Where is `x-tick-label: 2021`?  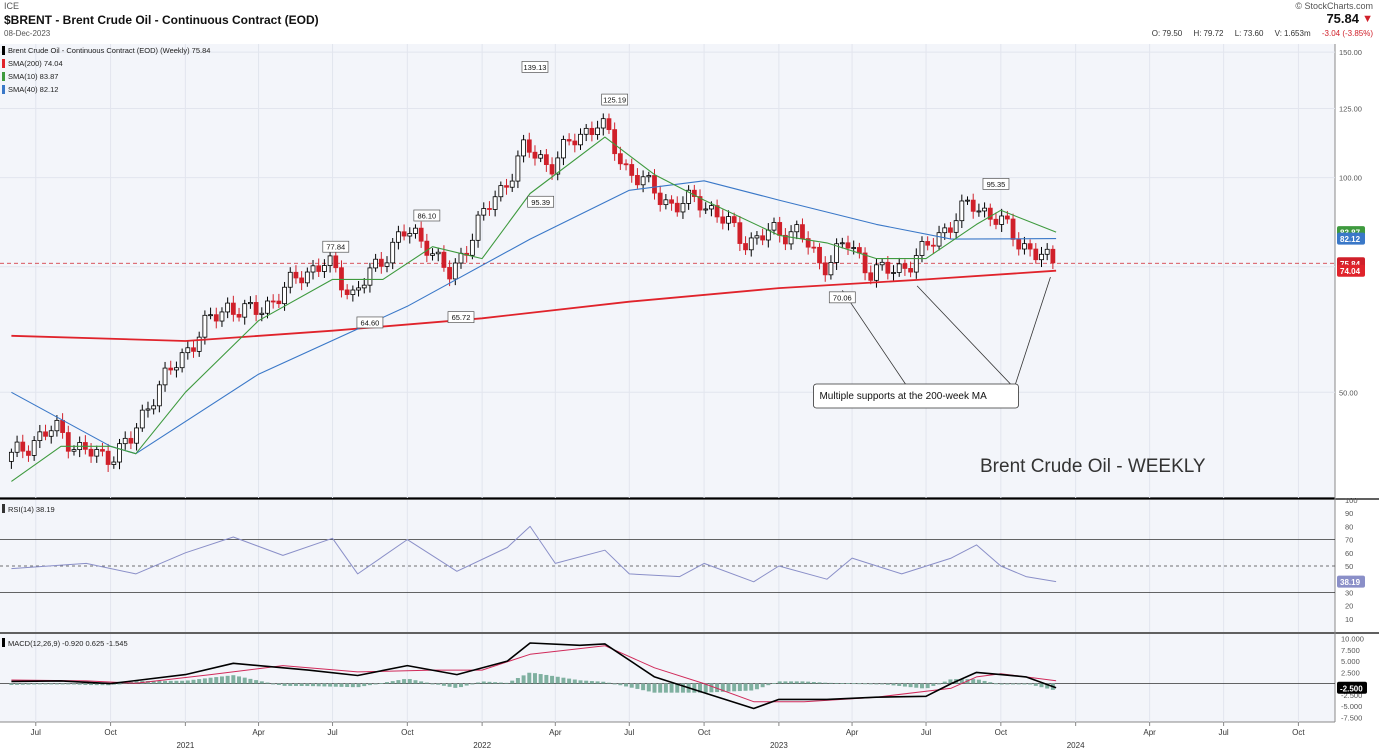
x-tick-label: 2021 is located at coordinates (185, 745).